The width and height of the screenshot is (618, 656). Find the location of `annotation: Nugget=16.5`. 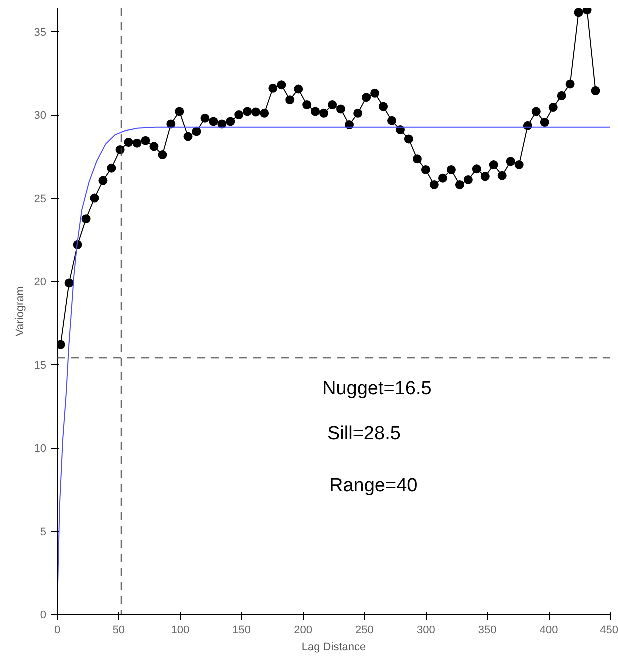

annotation: Nugget=16.5 is located at coordinates (377, 389).